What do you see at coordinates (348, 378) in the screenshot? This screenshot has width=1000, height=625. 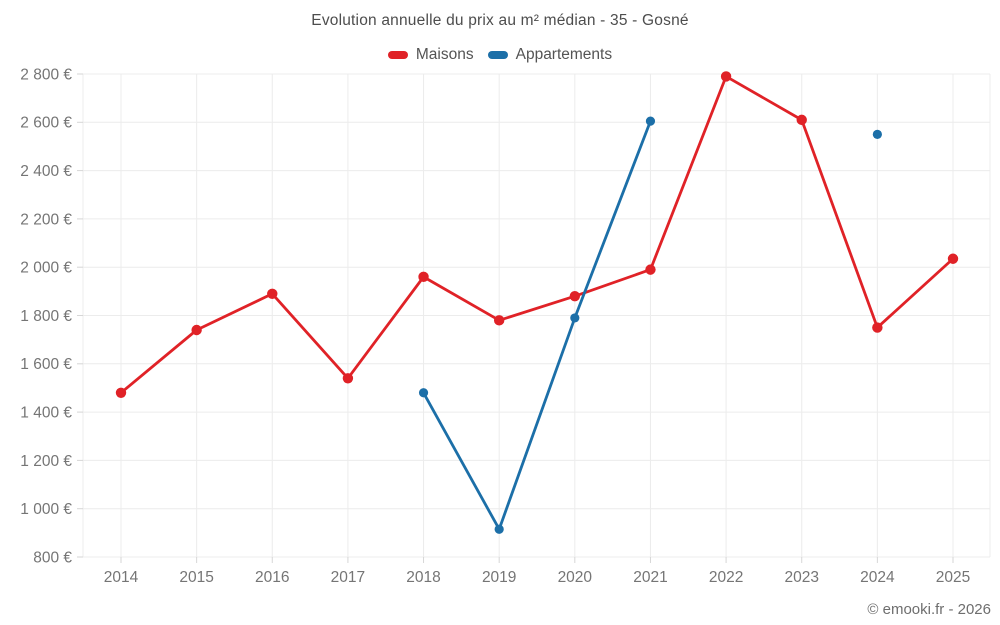 I see `data-point-maisons-2017` at bounding box center [348, 378].